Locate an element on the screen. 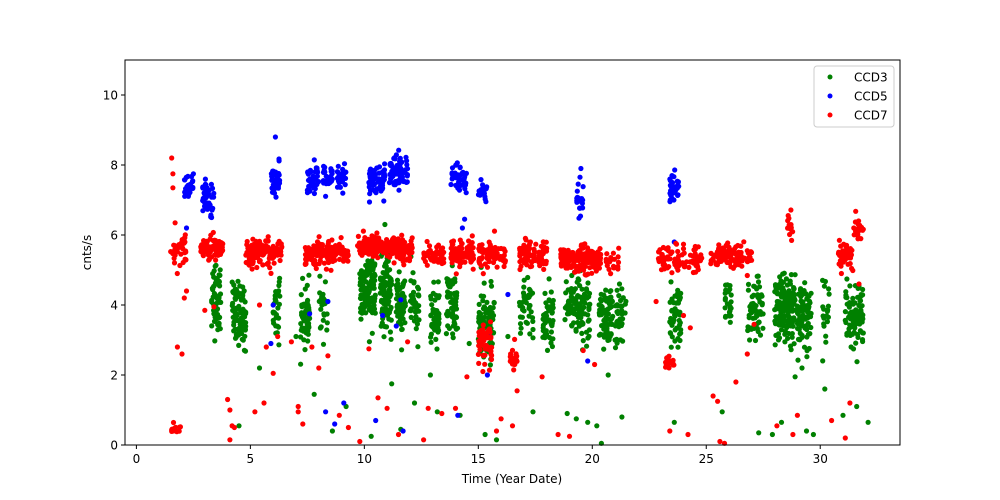  legend-item-ccd5: CCD5 is located at coordinates (857, 97).